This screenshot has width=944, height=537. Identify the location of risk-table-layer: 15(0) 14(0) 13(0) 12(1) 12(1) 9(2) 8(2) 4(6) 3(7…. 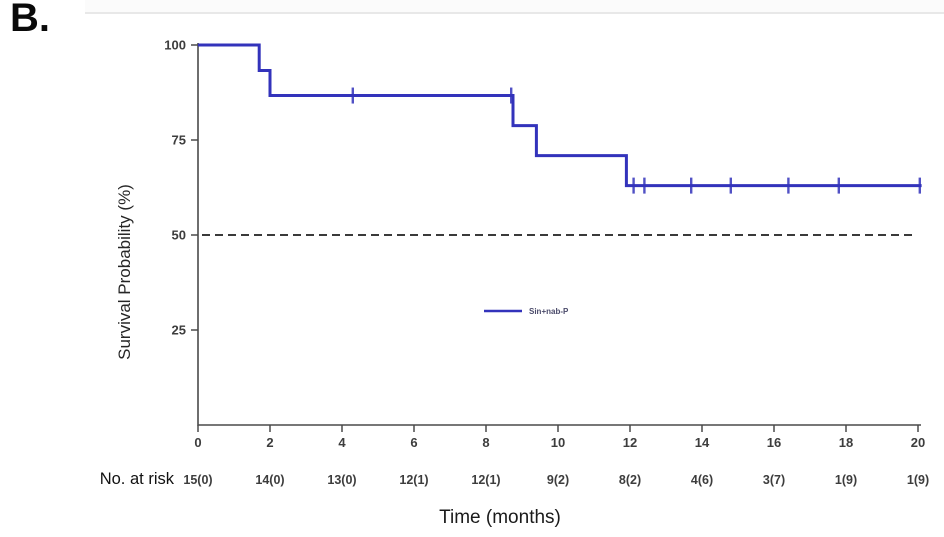
(556, 480).